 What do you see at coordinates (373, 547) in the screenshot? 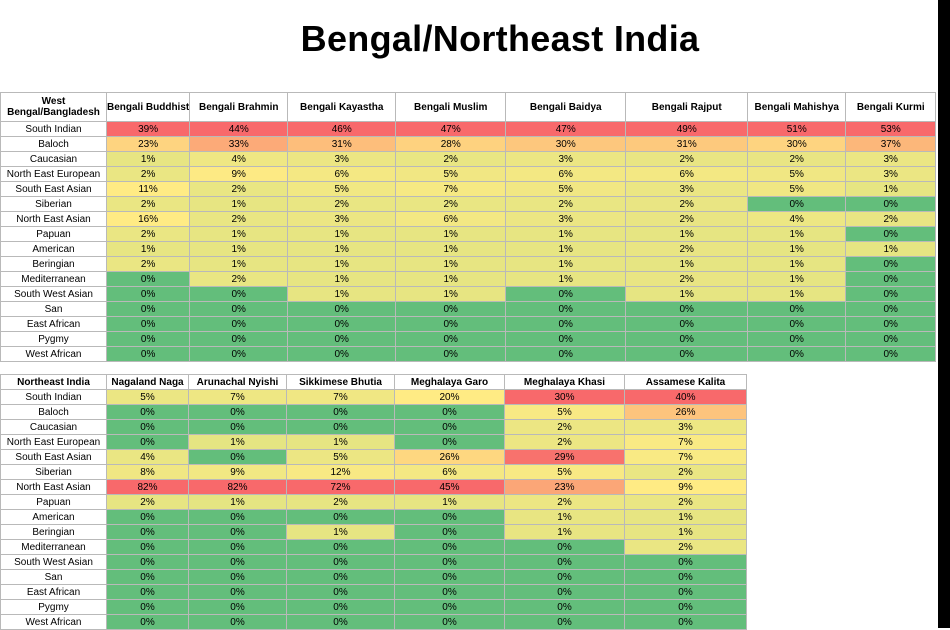
I see `table-row: Mediterranean 0% 0% 0% 0% 0% 2%` at bounding box center [373, 547].